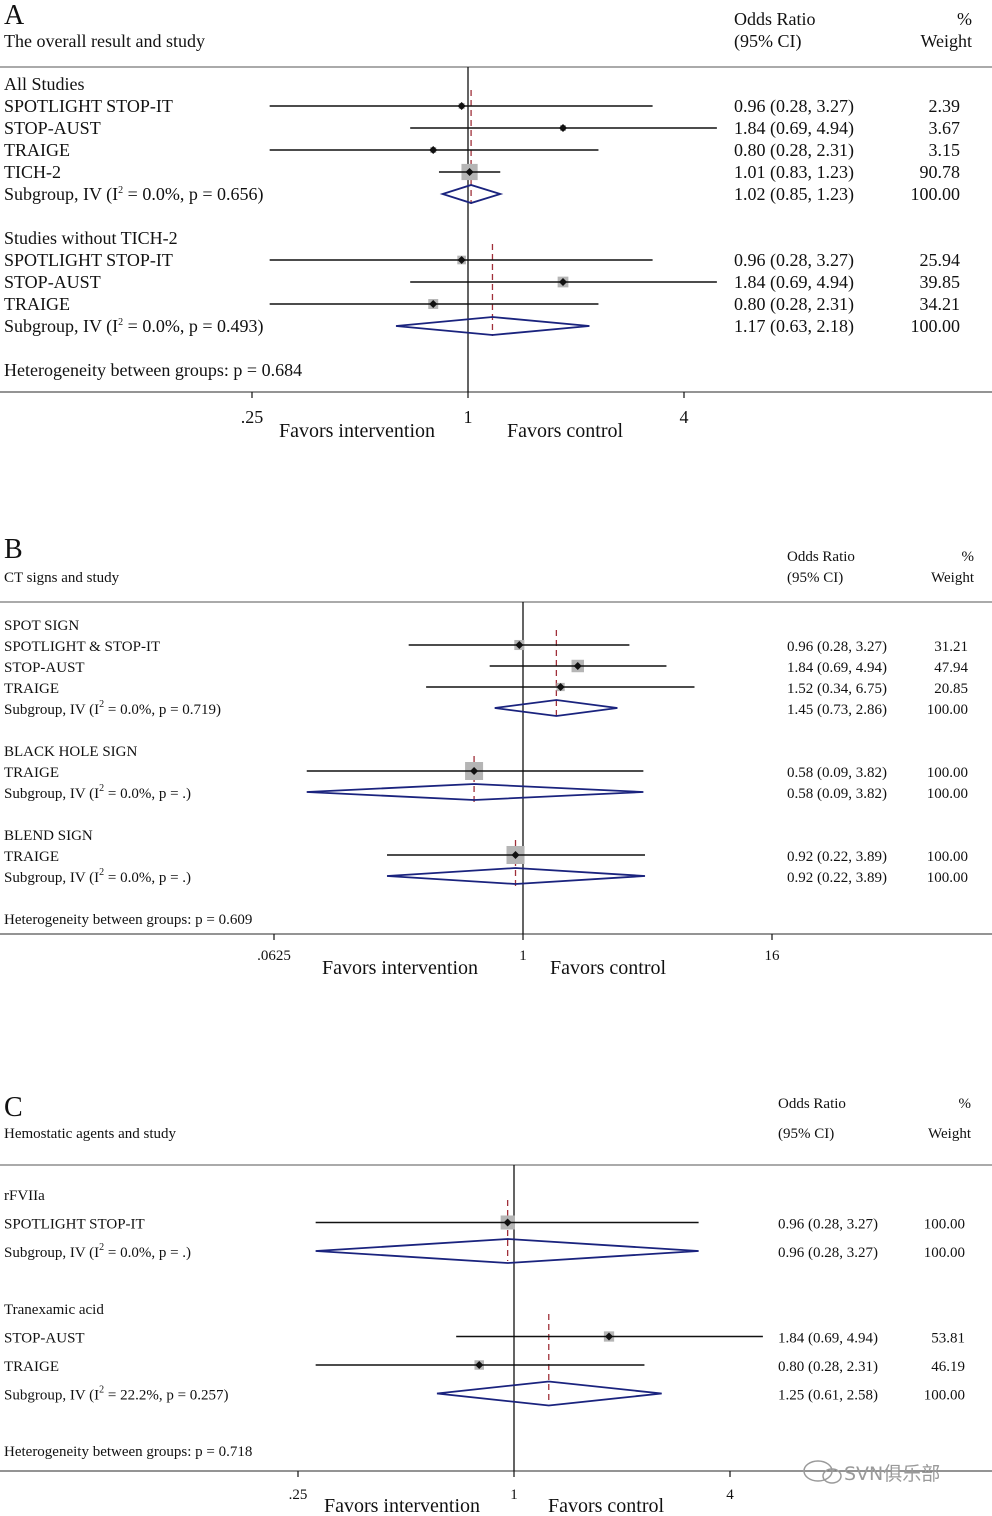 The image size is (992, 1516). I want to click on weight-value: 39.85, so click(940, 282).